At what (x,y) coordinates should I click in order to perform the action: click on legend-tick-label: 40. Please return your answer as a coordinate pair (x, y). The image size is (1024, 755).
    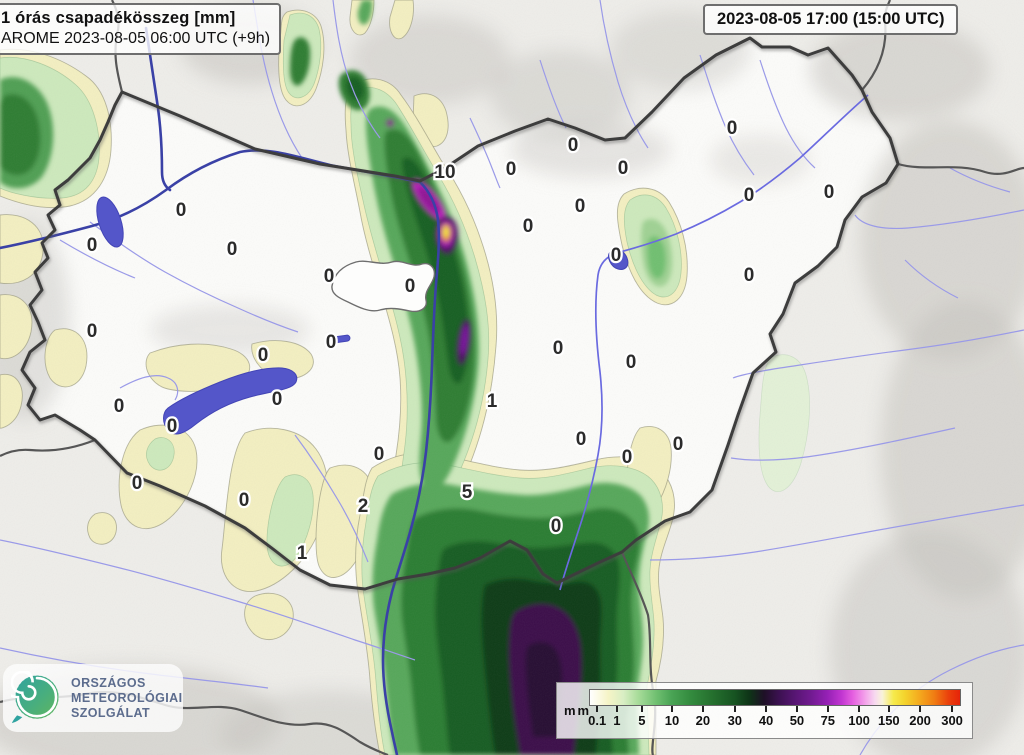
    Looking at the image, I should click on (766, 720).